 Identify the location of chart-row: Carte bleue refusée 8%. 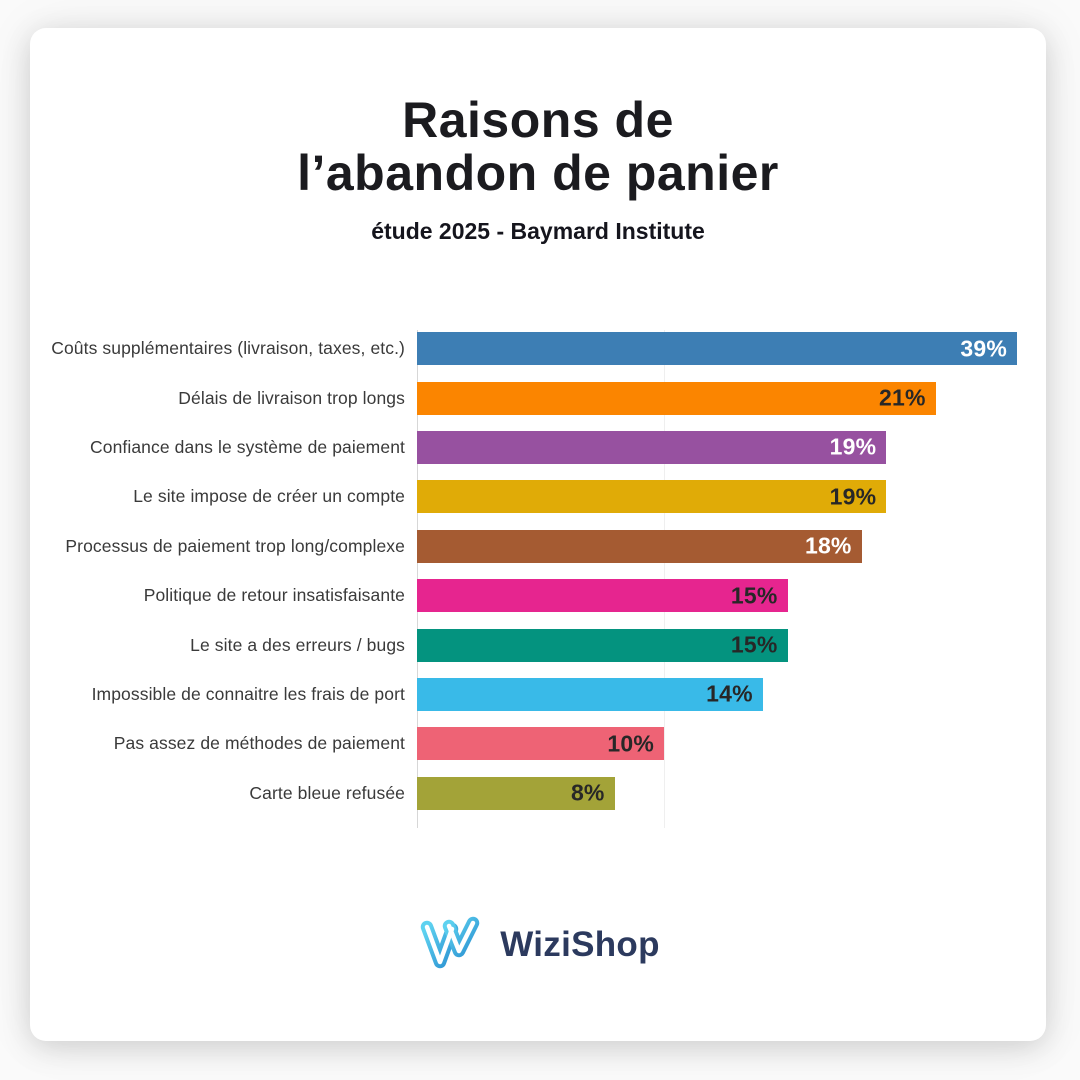
(538, 793).